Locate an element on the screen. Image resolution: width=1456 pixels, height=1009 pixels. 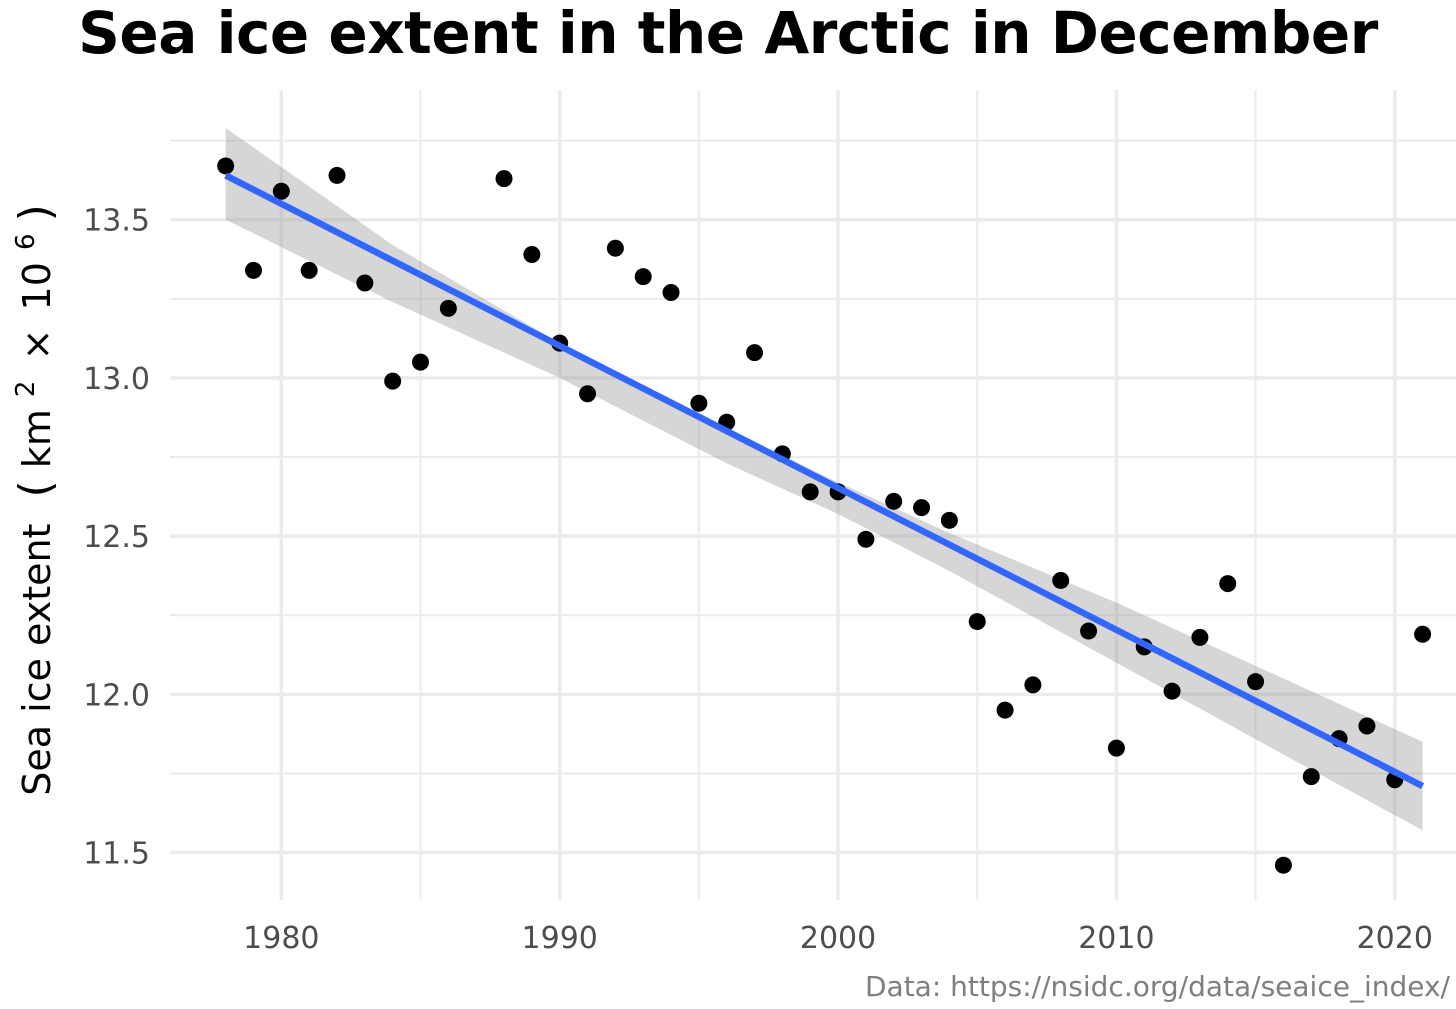
x-tick-label: 2020 is located at coordinates (1395, 938).